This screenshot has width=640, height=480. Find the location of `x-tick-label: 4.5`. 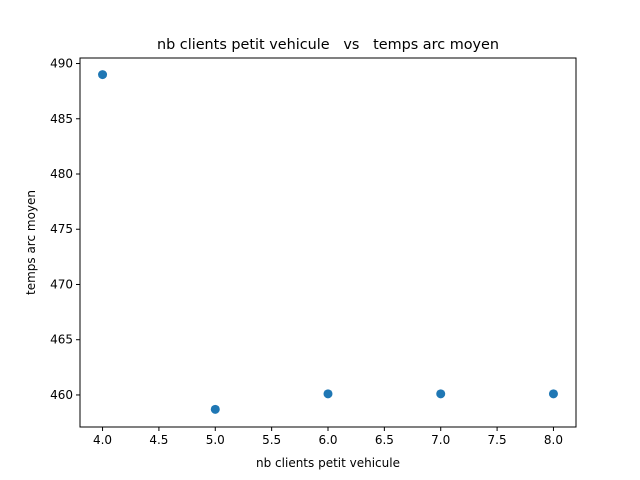

x-tick-label: 4.5 is located at coordinates (158, 440).